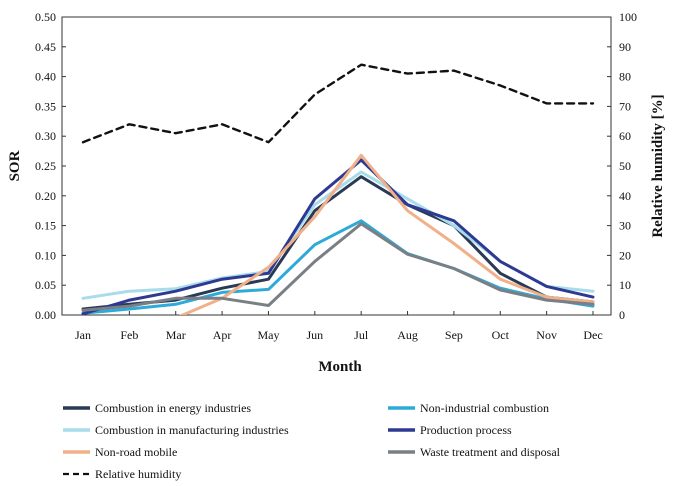 This screenshot has height=486, width=675. Describe the element at coordinates (466, 430) in the screenshot. I see `legend-label: Production process` at that location.